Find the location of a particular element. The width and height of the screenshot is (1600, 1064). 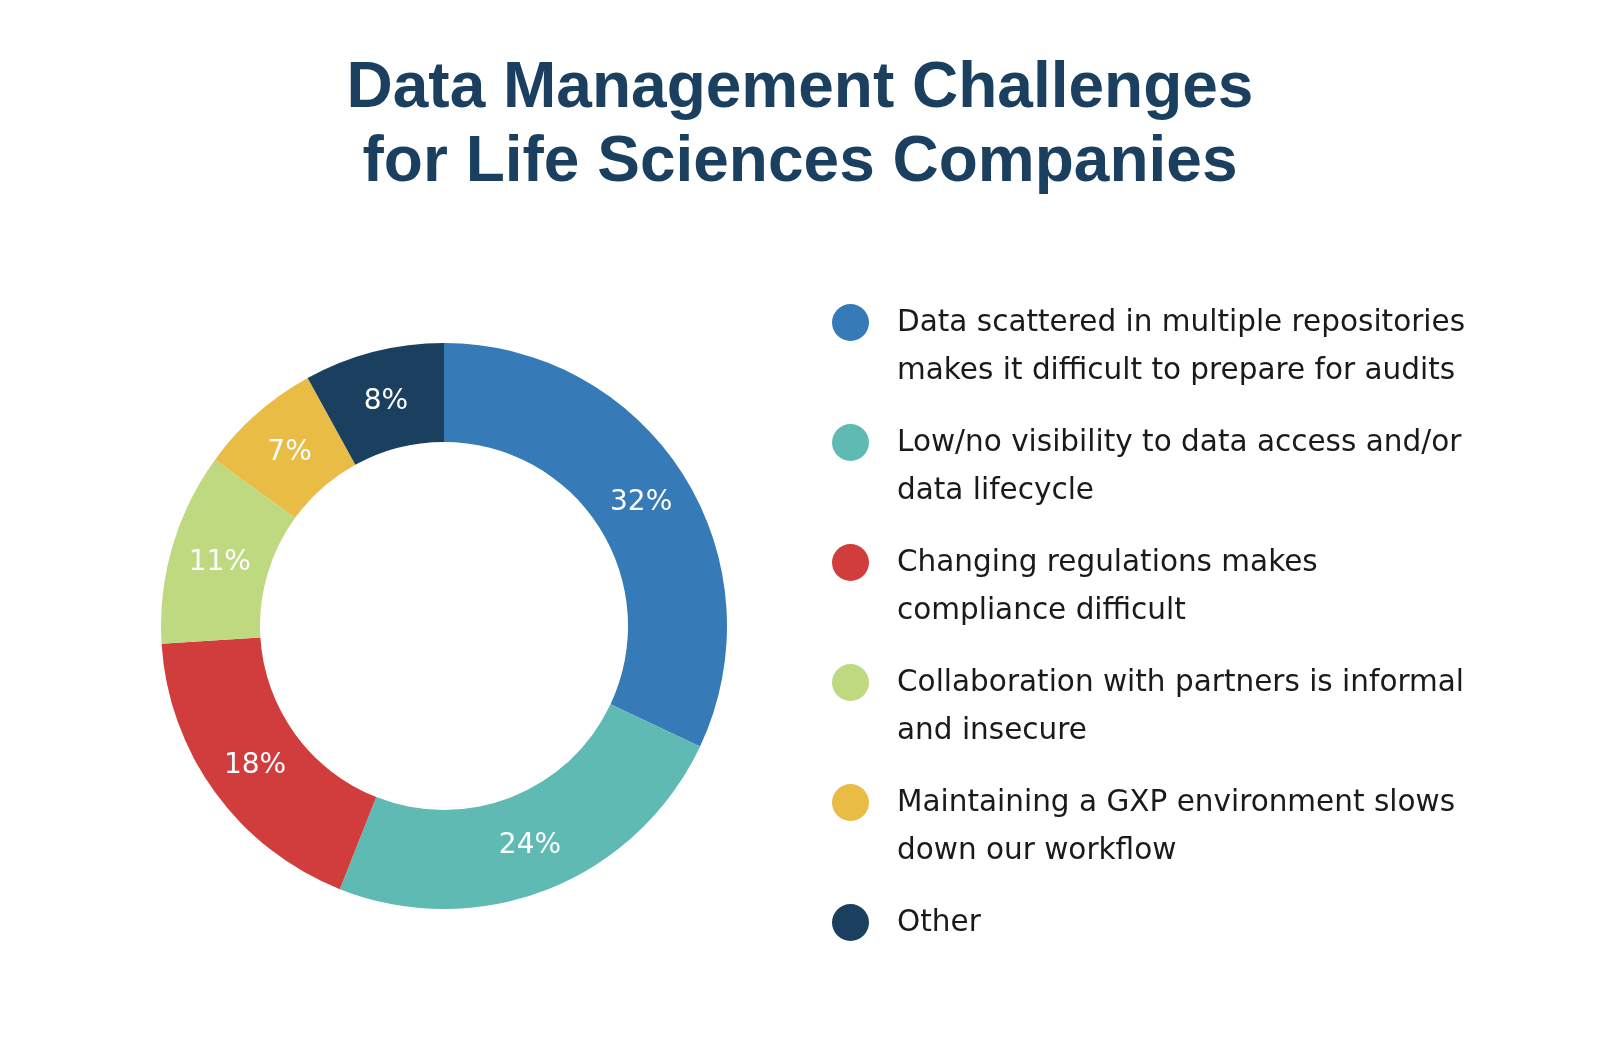

data-label: 11% is located at coordinates (219, 561).